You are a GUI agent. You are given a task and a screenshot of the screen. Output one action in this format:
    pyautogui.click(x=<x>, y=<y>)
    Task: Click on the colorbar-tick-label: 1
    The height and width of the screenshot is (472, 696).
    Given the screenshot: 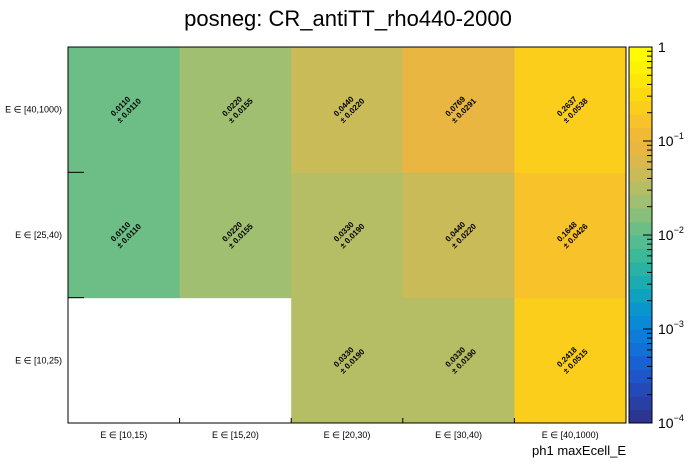 What is the action you would take?
    pyautogui.click(x=662, y=47)
    